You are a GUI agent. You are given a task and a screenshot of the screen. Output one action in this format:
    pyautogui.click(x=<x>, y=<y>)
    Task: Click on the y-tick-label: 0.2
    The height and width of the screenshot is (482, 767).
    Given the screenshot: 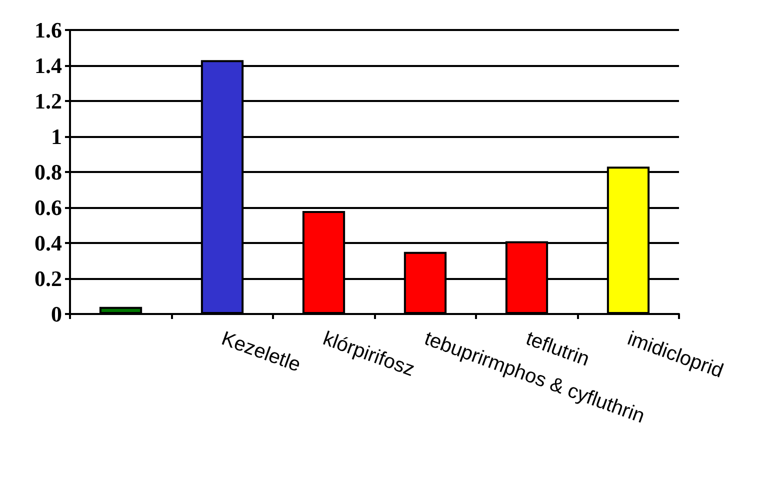 What is the action you would take?
    pyautogui.click(x=48, y=278)
    